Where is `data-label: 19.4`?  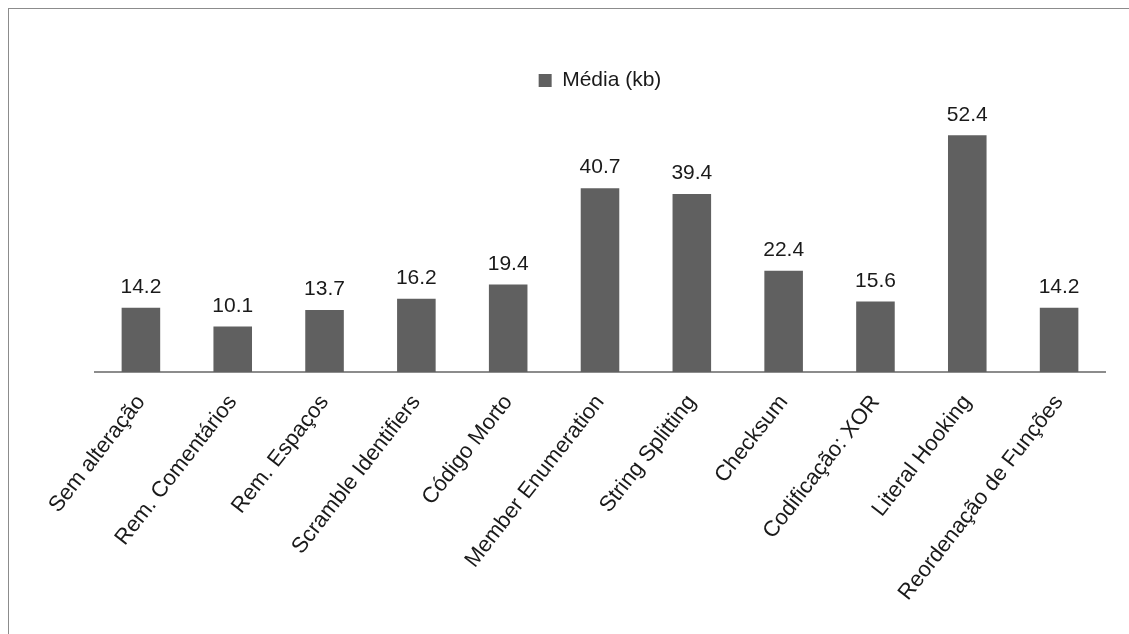 data-label: 19.4 is located at coordinates (508, 262).